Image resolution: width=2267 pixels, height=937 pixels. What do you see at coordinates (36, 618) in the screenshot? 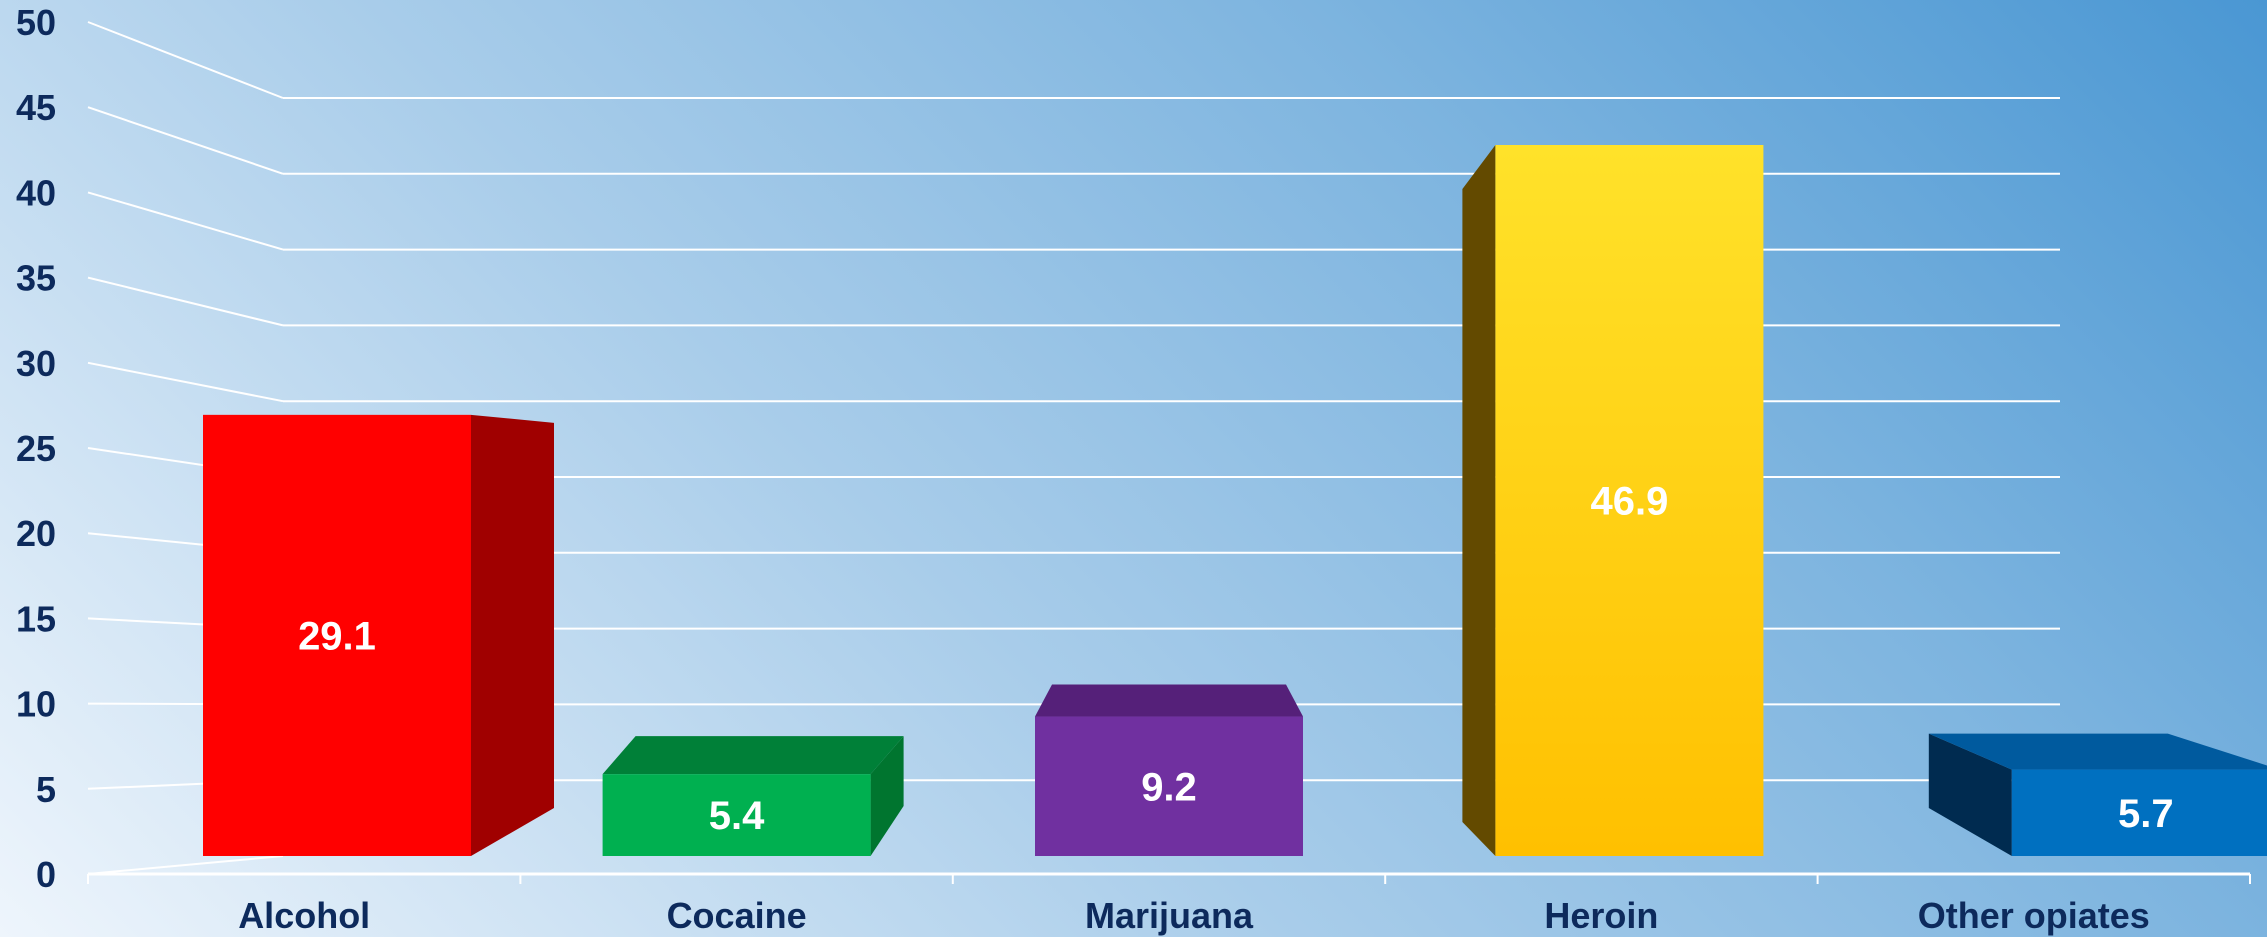
I see `y-tick-label: 15` at bounding box center [36, 618].